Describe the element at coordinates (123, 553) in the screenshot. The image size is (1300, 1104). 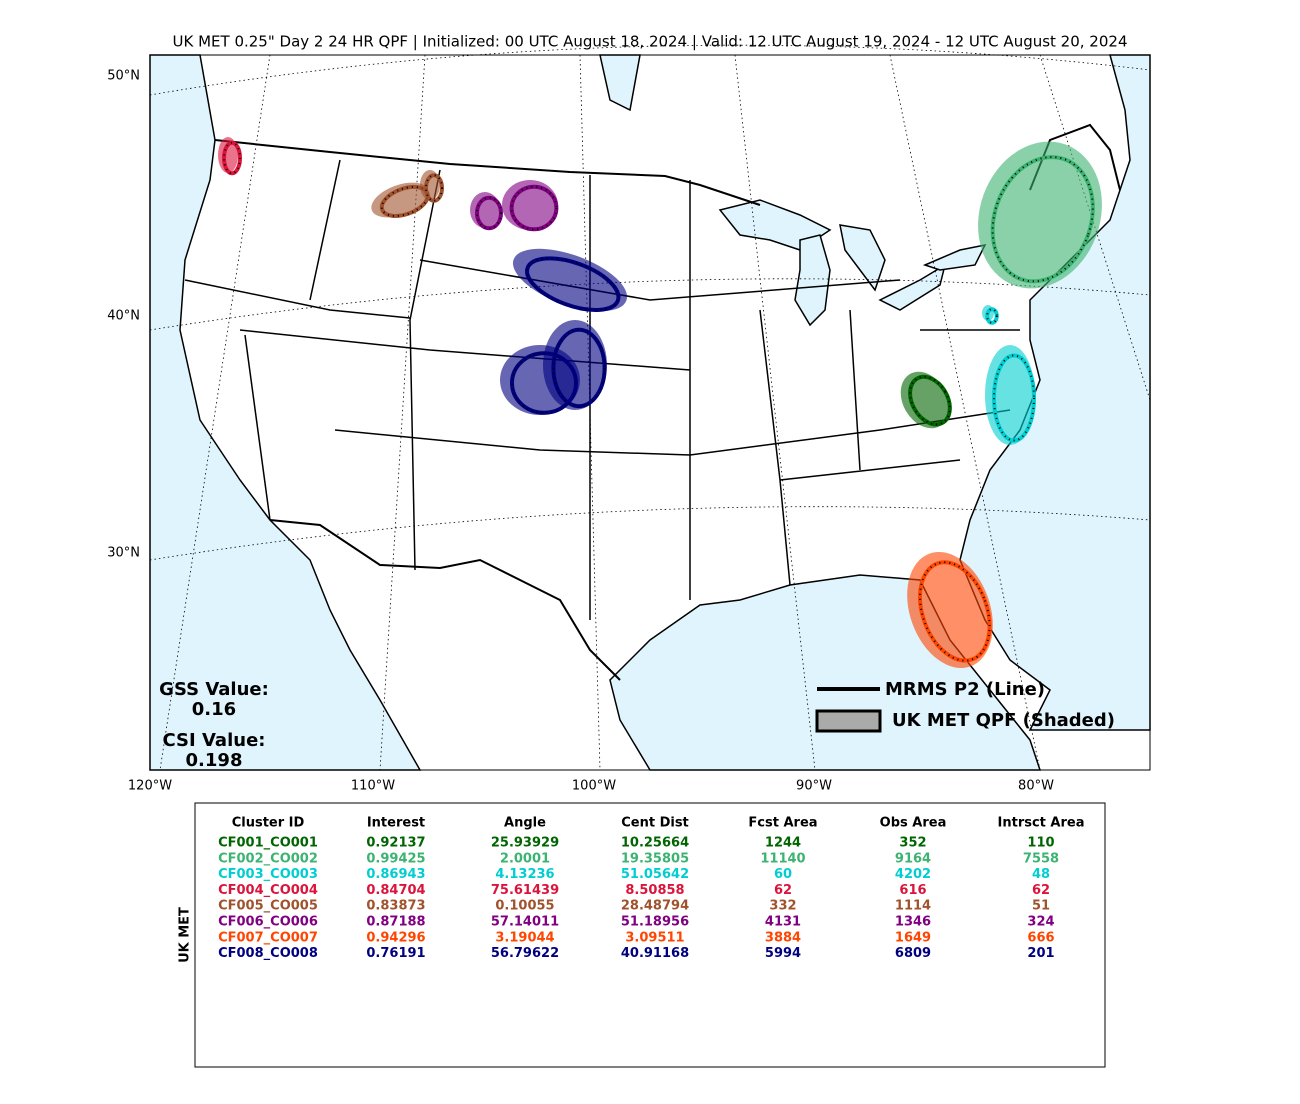
I see `lat-label: 30°N` at that location.